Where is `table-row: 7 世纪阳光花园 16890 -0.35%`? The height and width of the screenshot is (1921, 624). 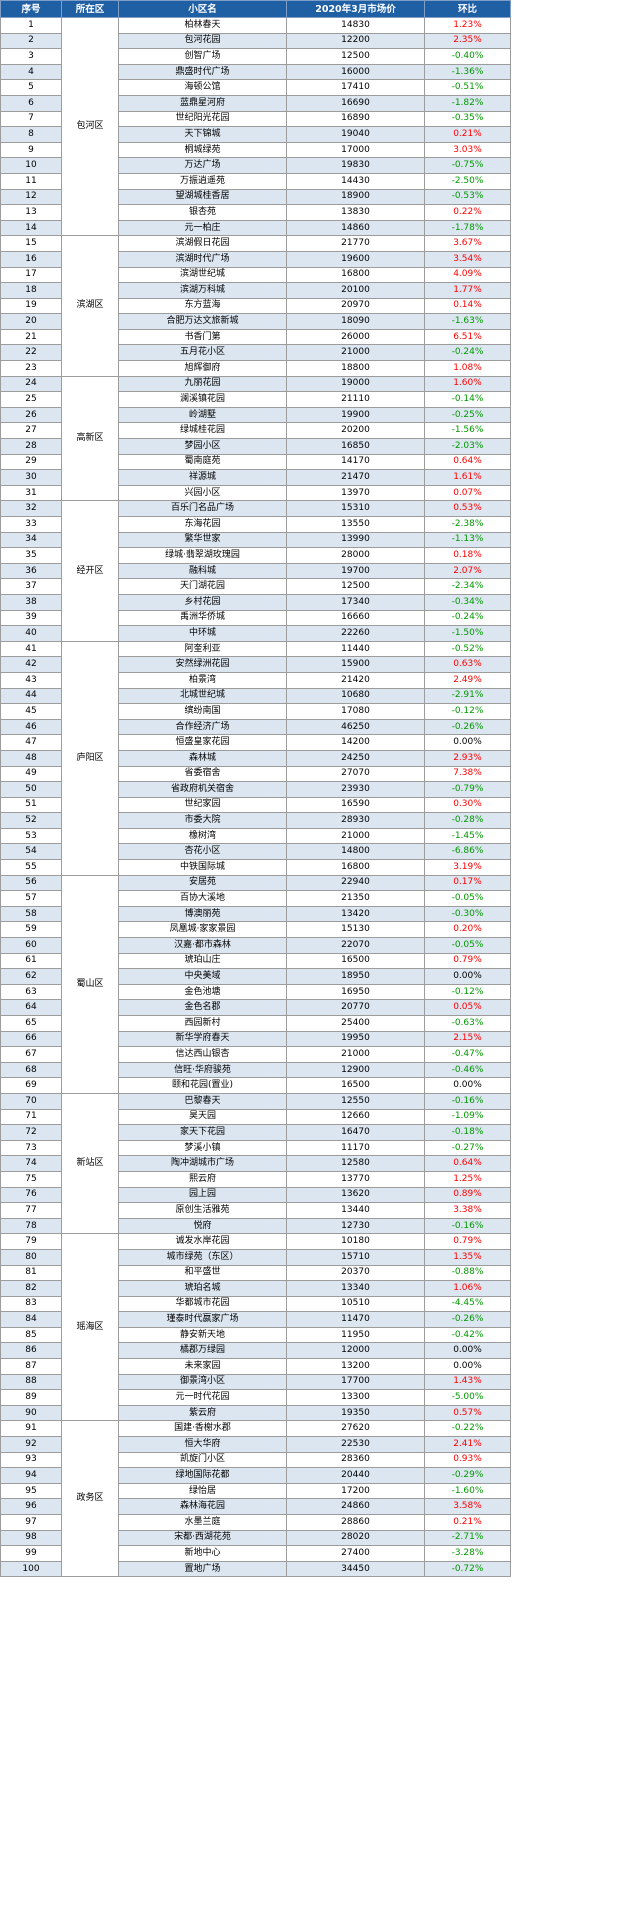 table-row: 7 世纪阳光花园 16890 -0.35% is located at coordinates (255, 119).